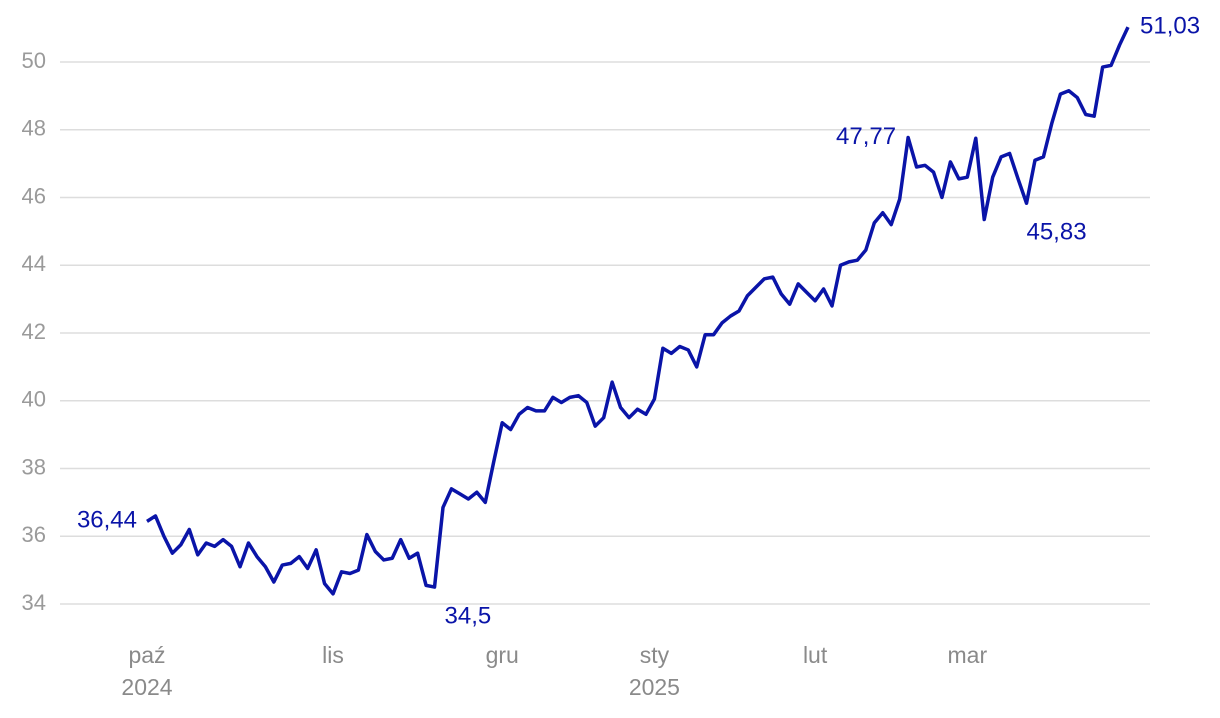 Image resolution: width=1220 pixels, height=718 pixels. What do you see at coordinates (146, 671) in the screenshot?
I see `x-tick-label: paź 2024` at bounding box center [146, 671].